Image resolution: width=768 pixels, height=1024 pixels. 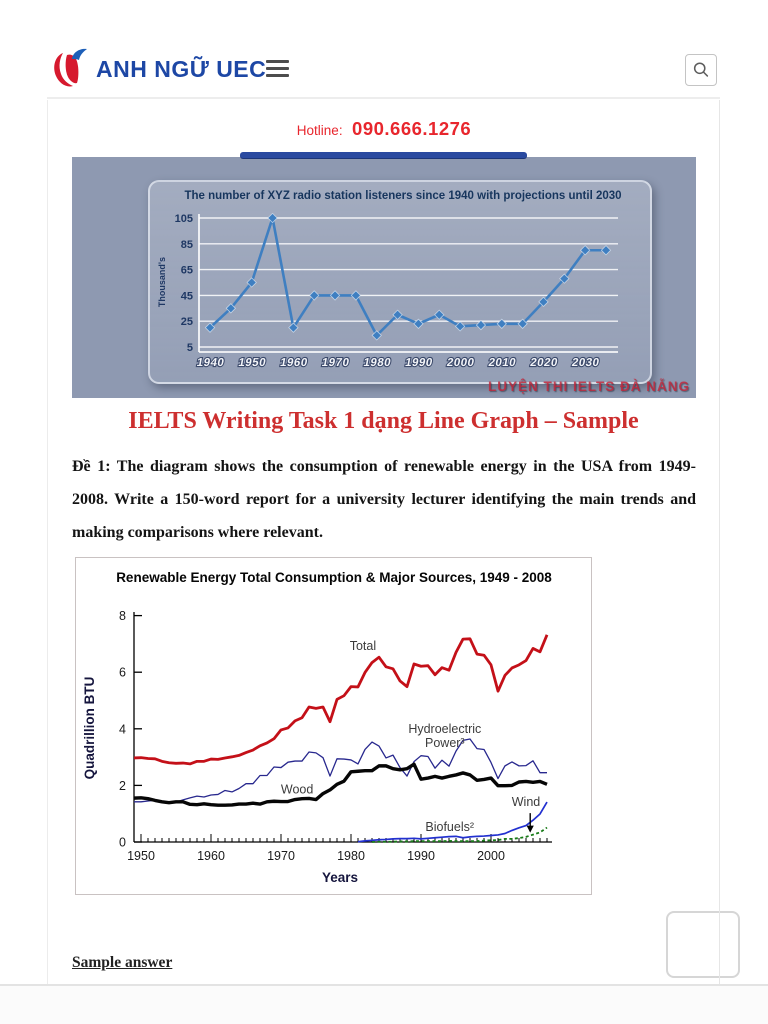 I want to click on hero-button-edge, so click(x=383, y=155).